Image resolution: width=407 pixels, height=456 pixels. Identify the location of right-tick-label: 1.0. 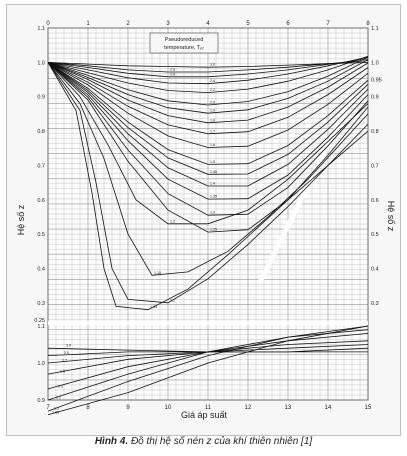
(375, 63).